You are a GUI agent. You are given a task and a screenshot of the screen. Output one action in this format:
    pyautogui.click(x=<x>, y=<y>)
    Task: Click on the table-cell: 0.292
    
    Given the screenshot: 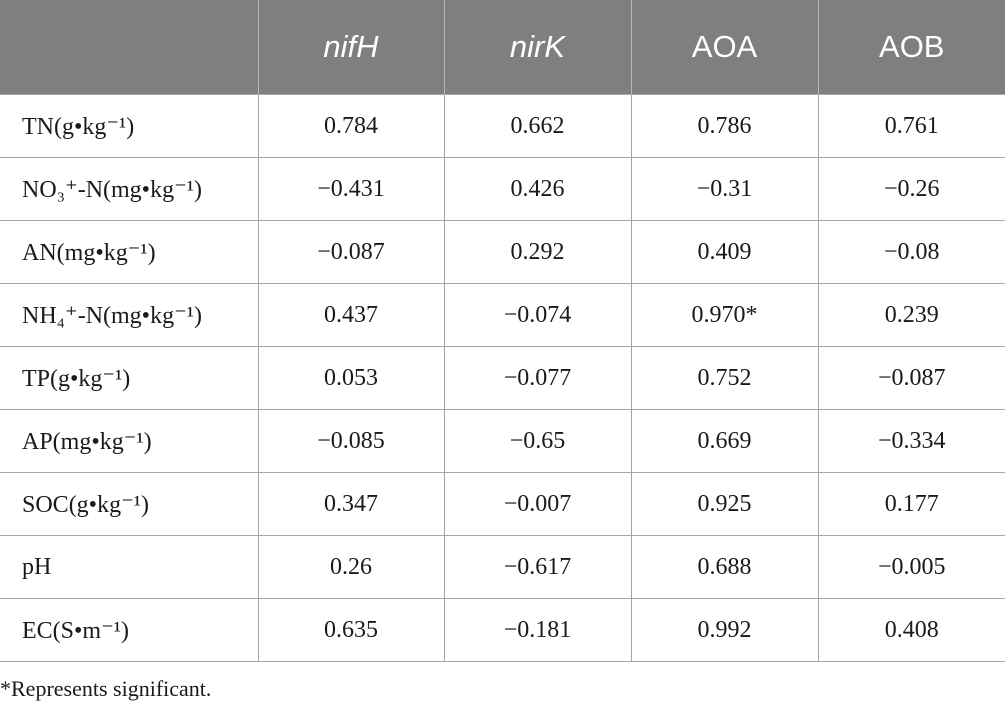 What is the action you would take?
    pyautogui.click(x=537, y=252)
    